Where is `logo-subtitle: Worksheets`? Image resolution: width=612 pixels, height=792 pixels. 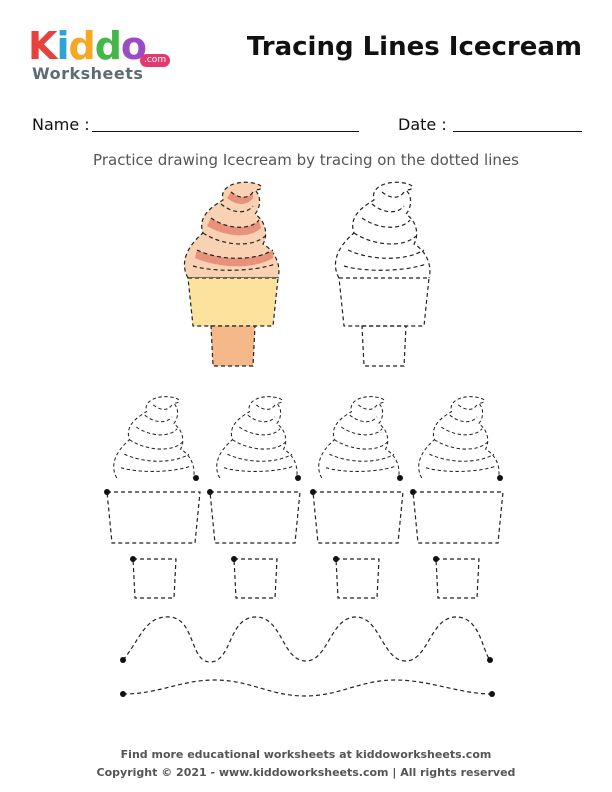
logo-subtitle: Worksheets is located at coordinates (88, 73).